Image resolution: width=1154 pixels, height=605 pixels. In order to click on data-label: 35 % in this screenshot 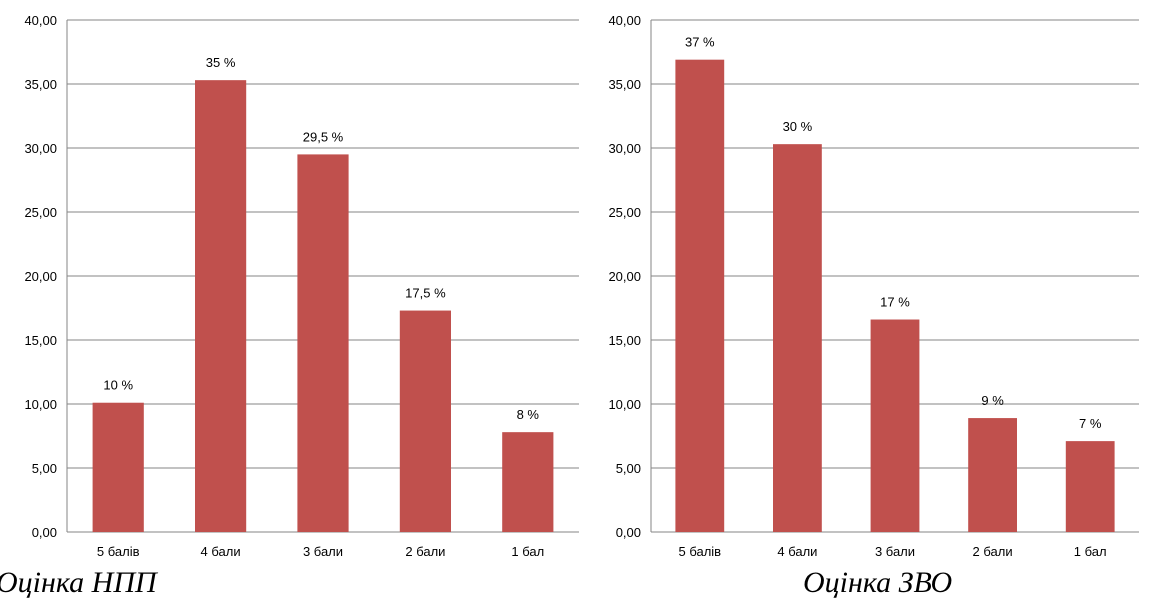, I will do `click(221, 62)`.